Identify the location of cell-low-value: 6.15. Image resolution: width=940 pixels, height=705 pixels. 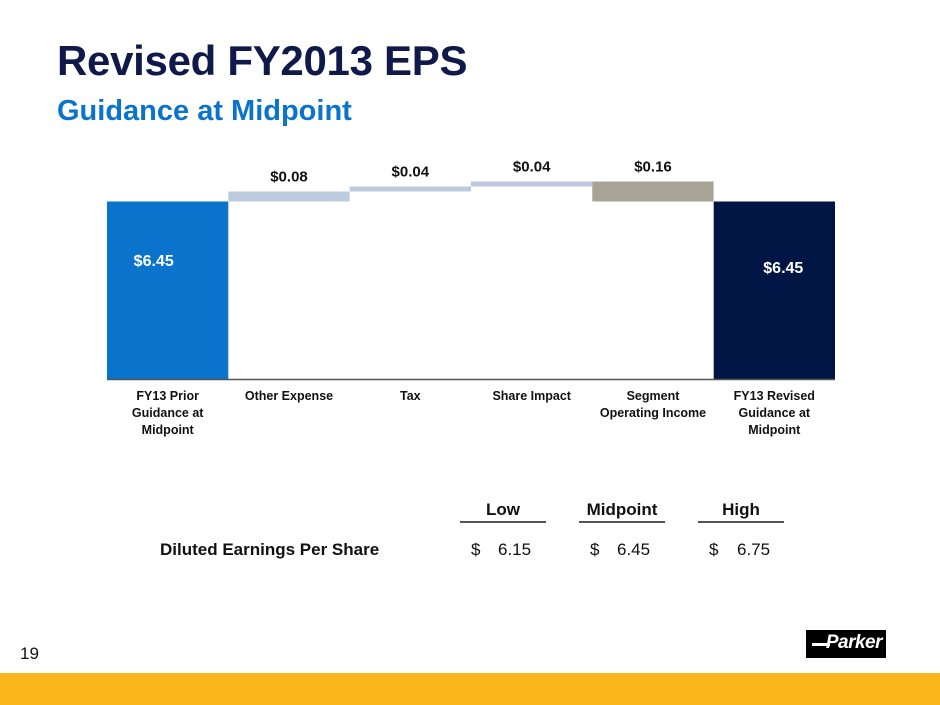
(515, 549).